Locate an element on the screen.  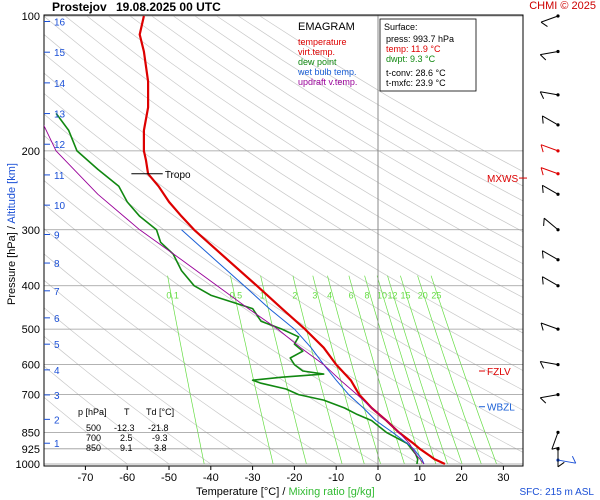
surface-temp: temp: 11.9 °C is located at coordinates (413, 49).